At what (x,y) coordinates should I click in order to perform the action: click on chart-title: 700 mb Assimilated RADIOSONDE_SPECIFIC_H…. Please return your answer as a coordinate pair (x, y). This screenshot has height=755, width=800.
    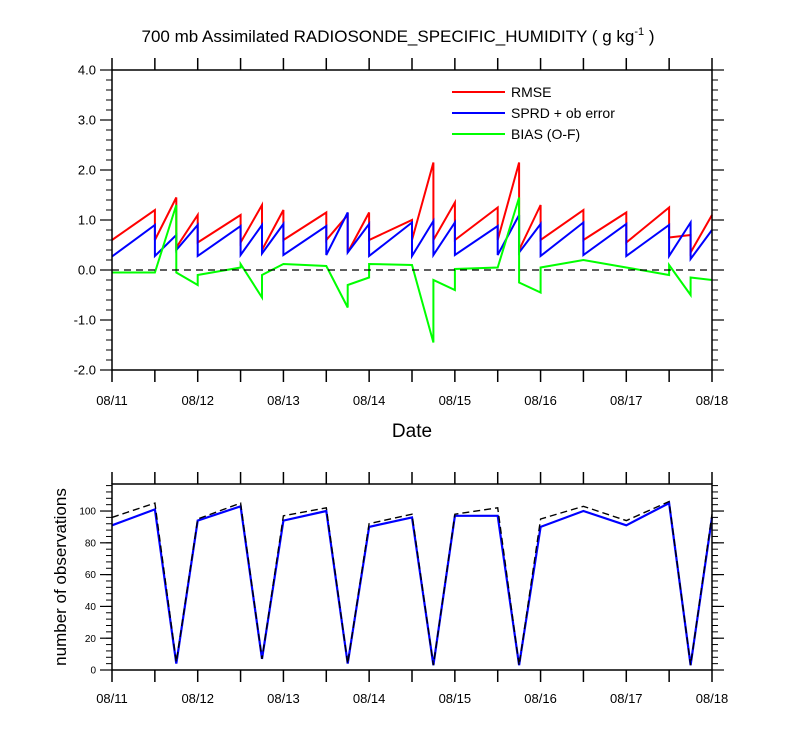
    Looking at the image, I should click on (398, 36).